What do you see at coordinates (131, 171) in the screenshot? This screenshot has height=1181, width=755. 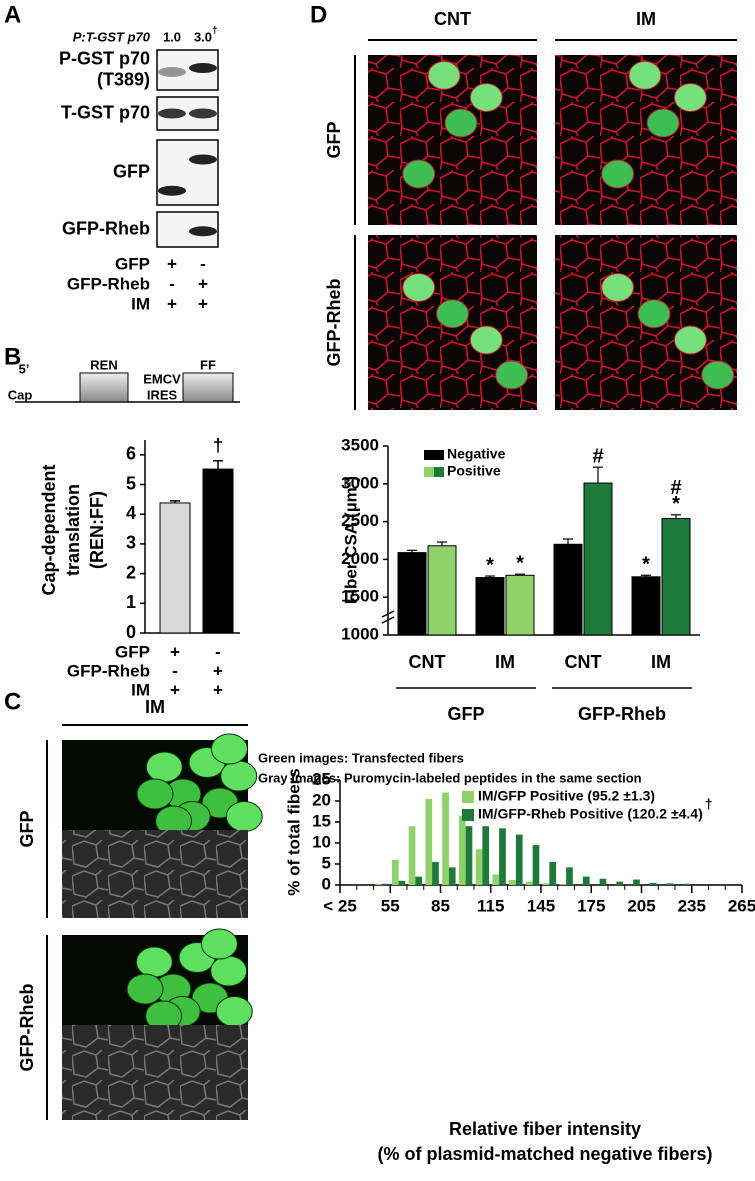 I see `blot-label: GFP` at bounding box center [131, 171].